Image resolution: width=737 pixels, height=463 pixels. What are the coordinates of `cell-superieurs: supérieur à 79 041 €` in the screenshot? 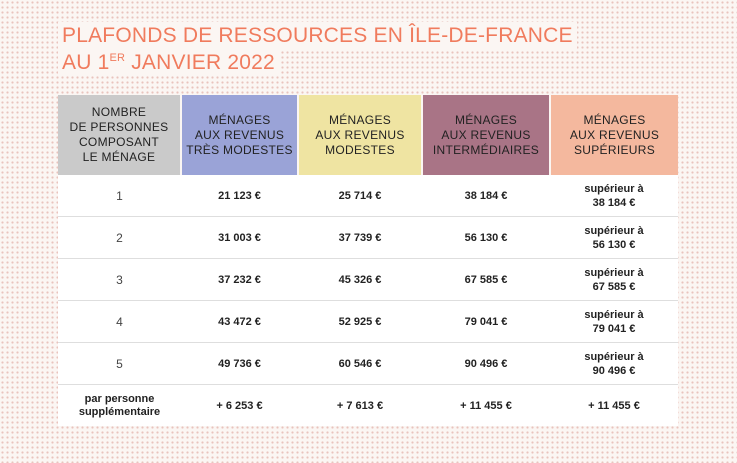 It's located at (614, 321).